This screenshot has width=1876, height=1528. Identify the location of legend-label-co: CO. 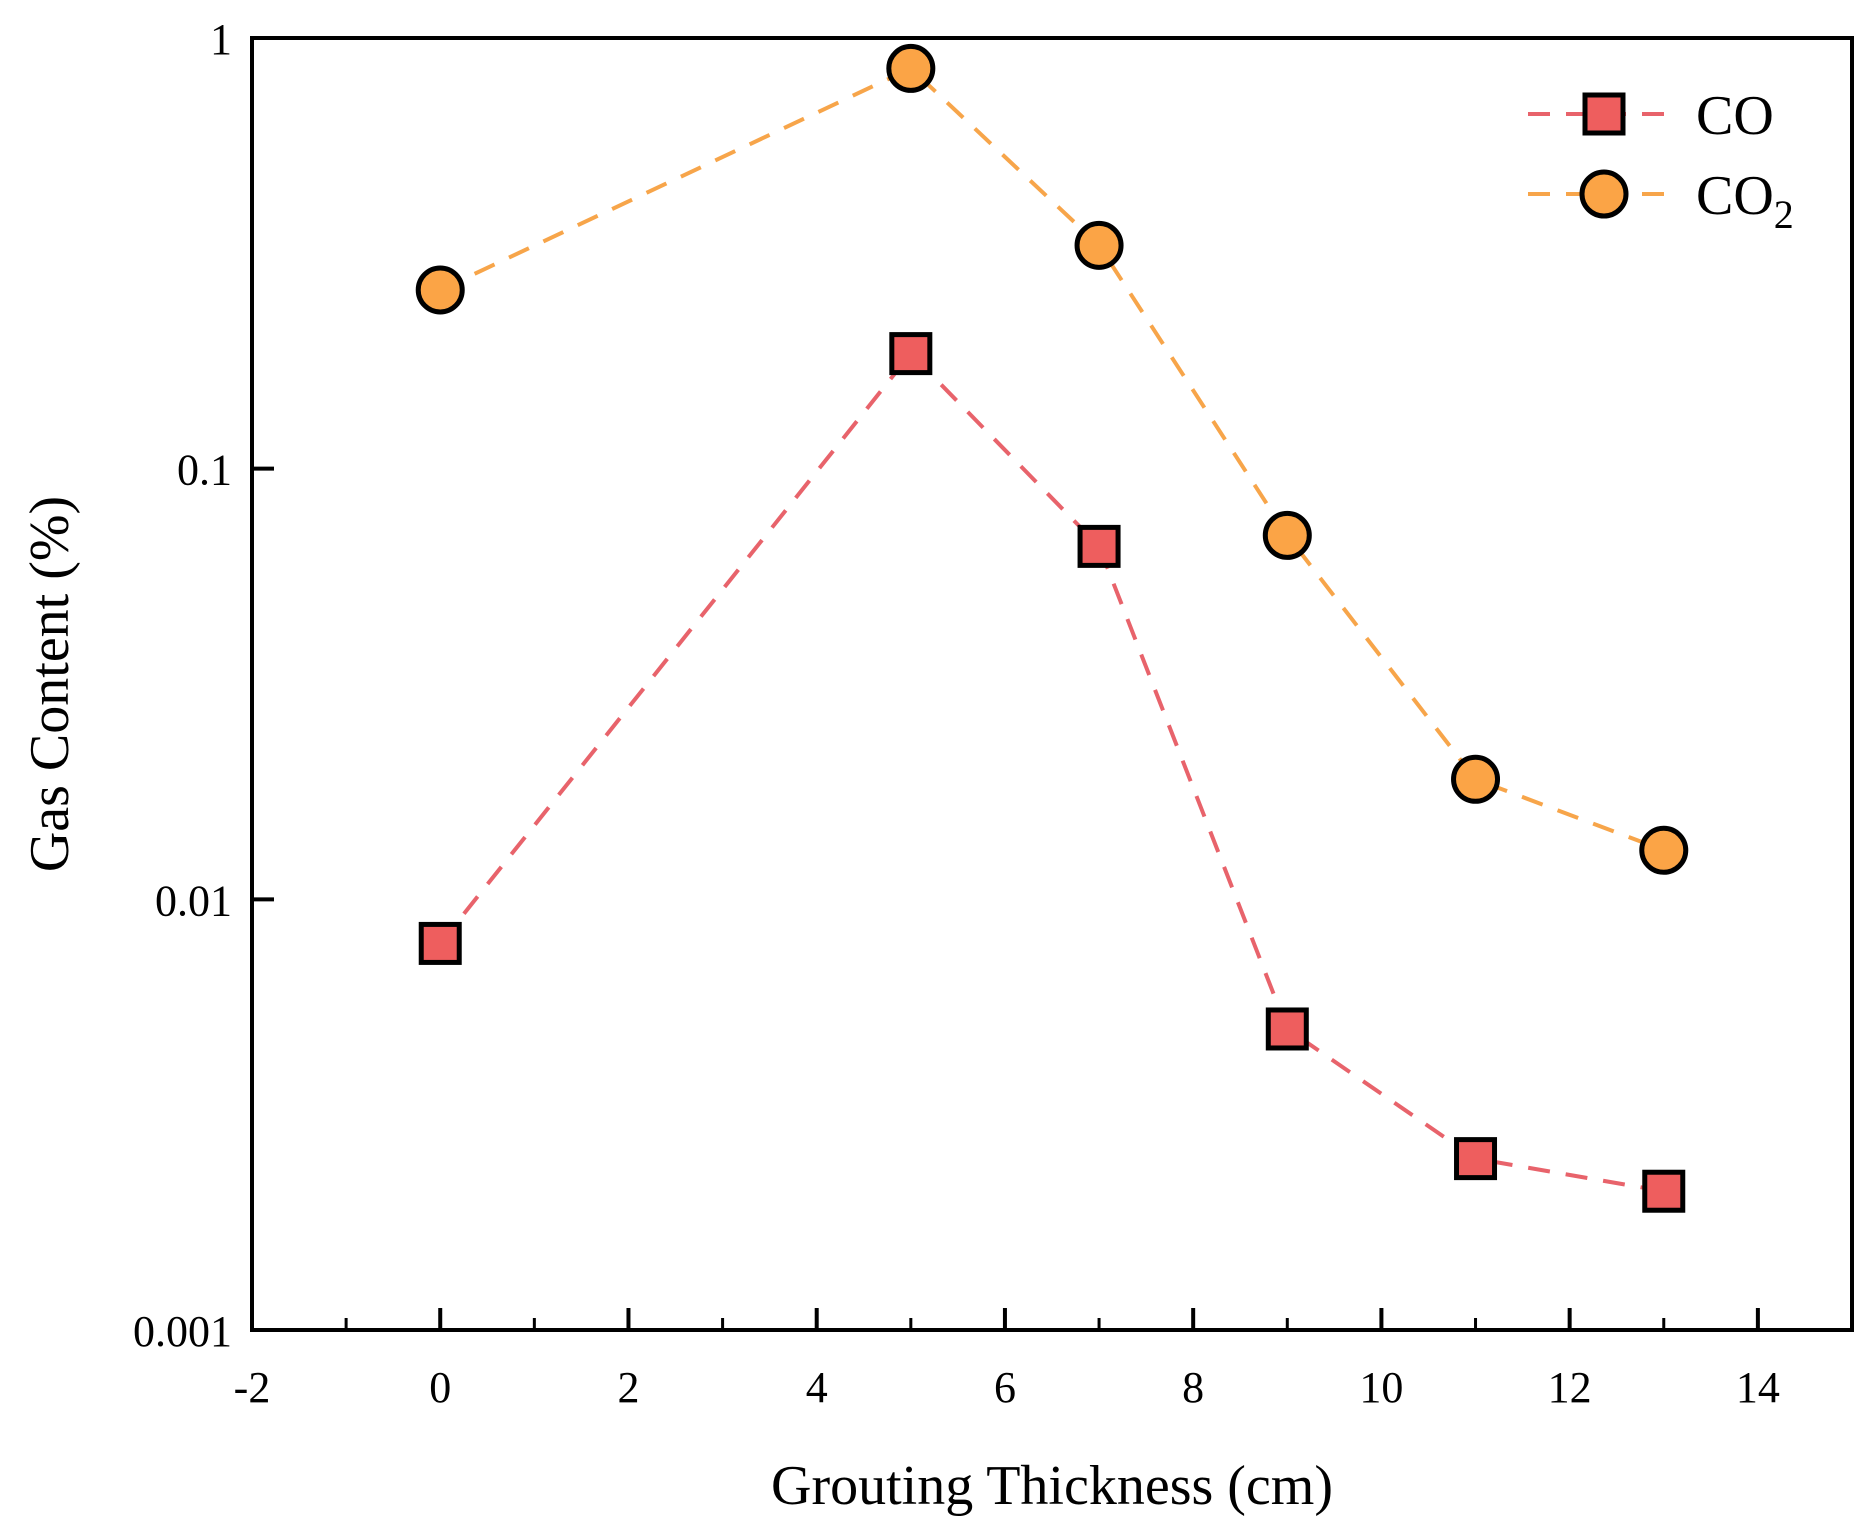
(1735, 116).